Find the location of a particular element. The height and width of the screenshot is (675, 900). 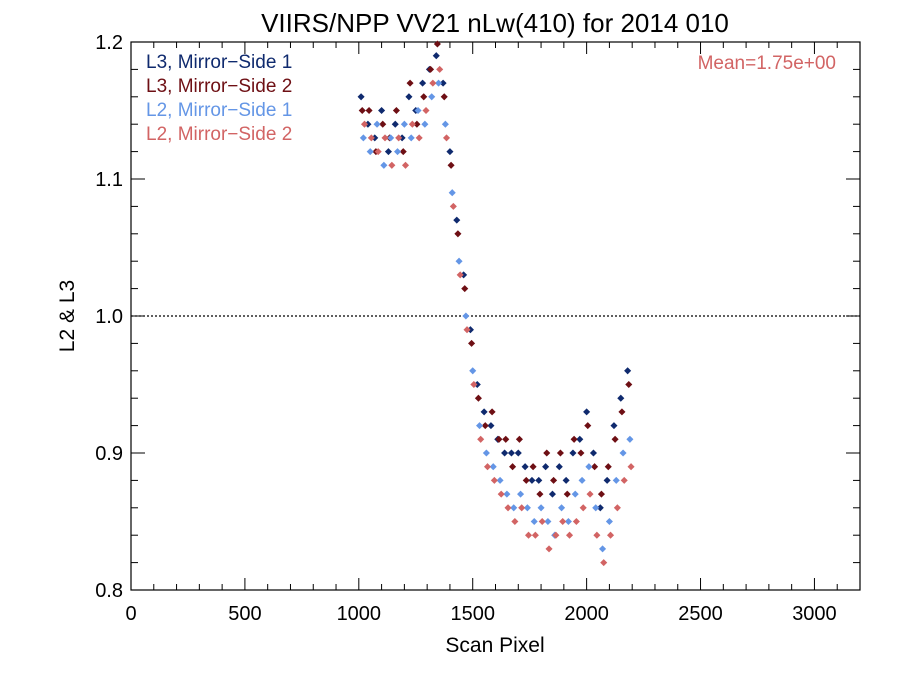

x-tick-label: 1500 is located at coordinates (472, 614).